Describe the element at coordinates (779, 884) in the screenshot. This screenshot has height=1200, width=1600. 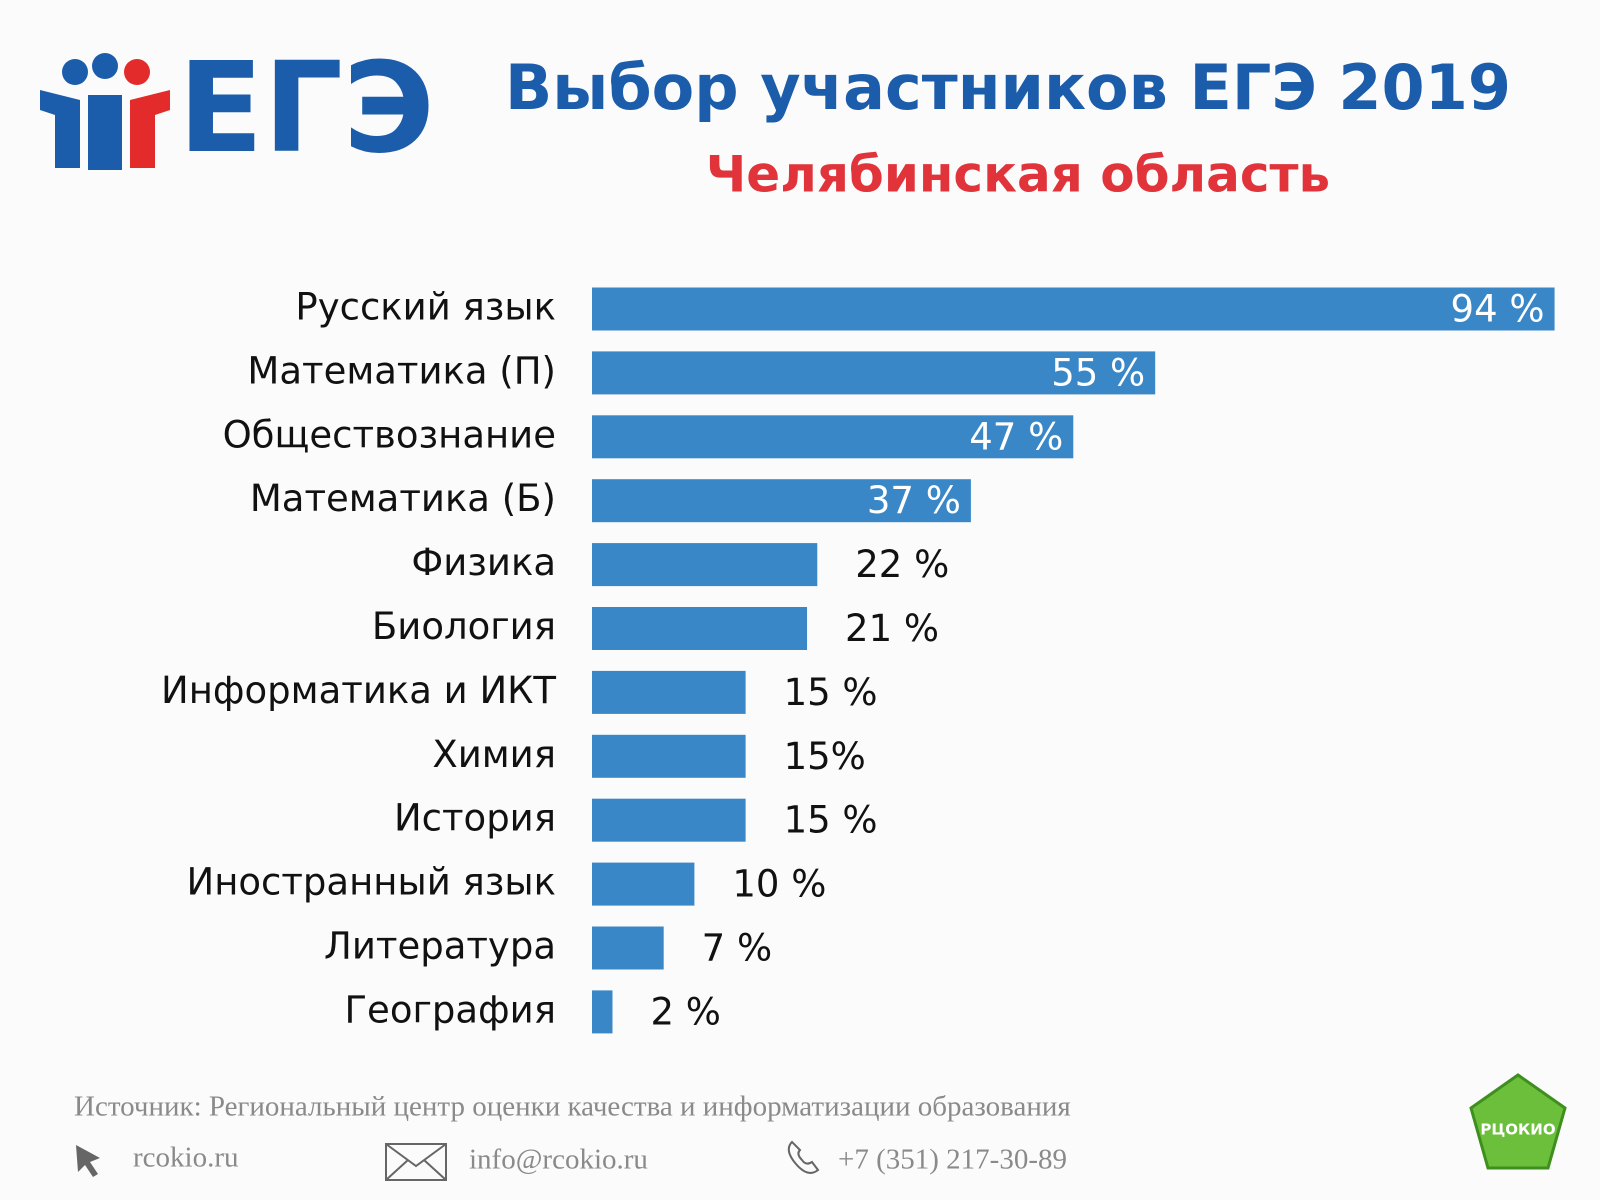
I see `value-label: 10 %` at that location.